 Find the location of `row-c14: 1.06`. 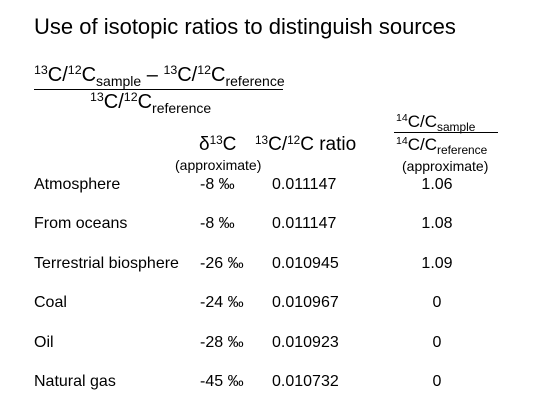

row-c14: 1.06 is located at coordinates (437, 184).